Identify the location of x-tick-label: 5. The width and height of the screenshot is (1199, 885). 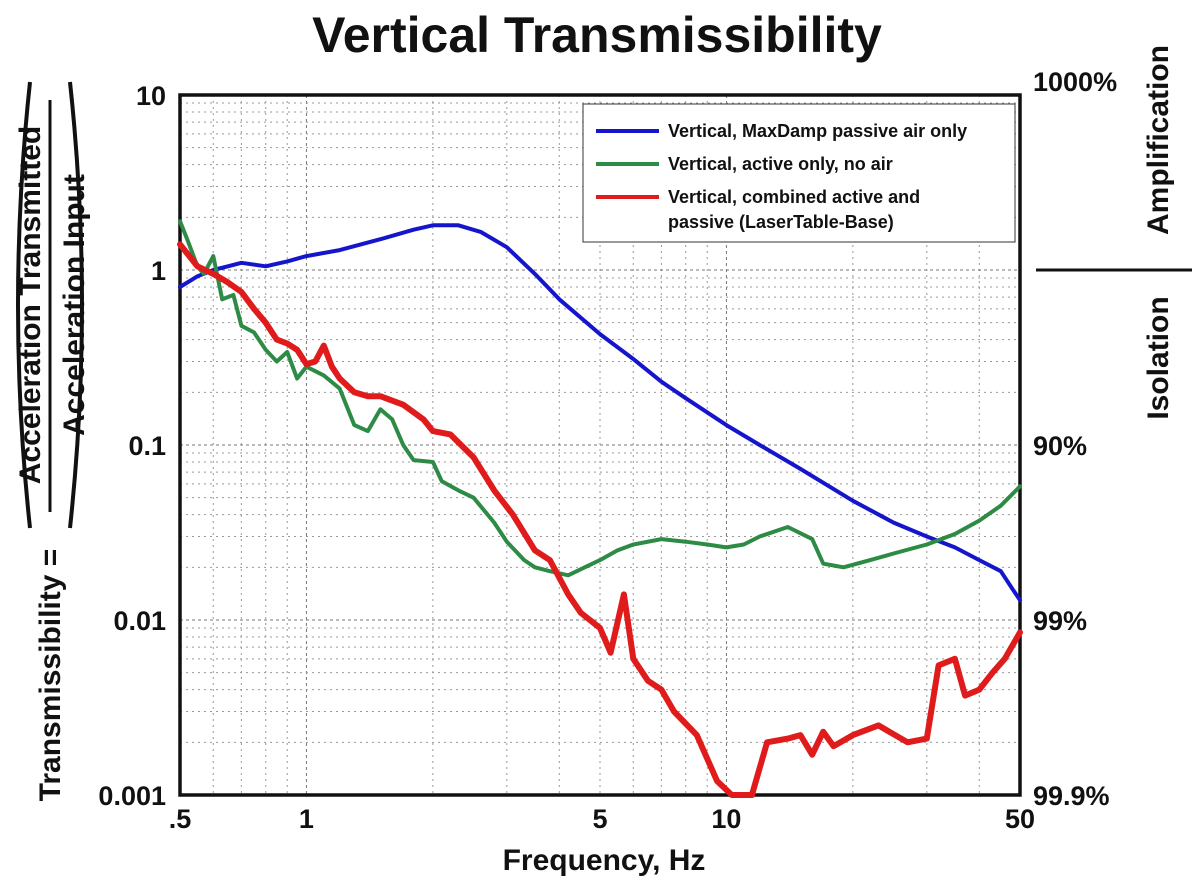
(599, 819).